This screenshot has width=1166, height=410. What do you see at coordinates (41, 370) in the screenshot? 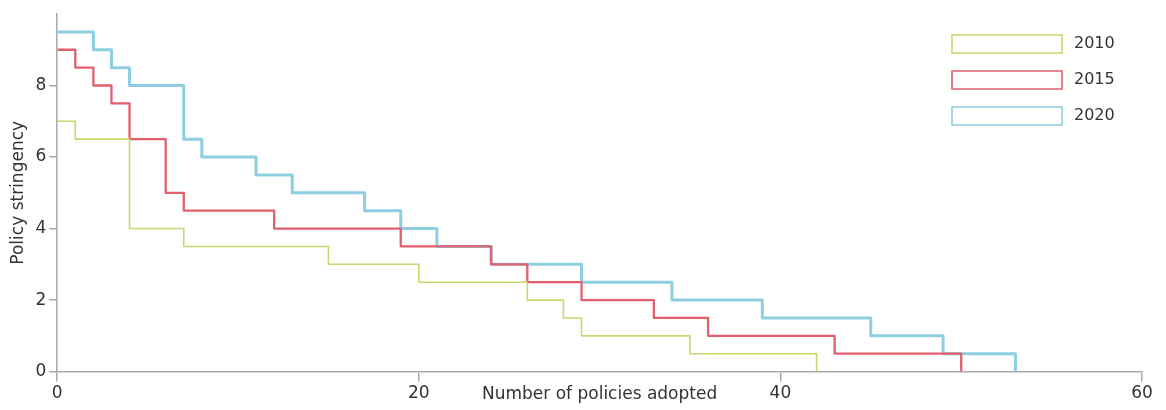
I see `y-tick-label: 0` at bounding box center [41, 370].